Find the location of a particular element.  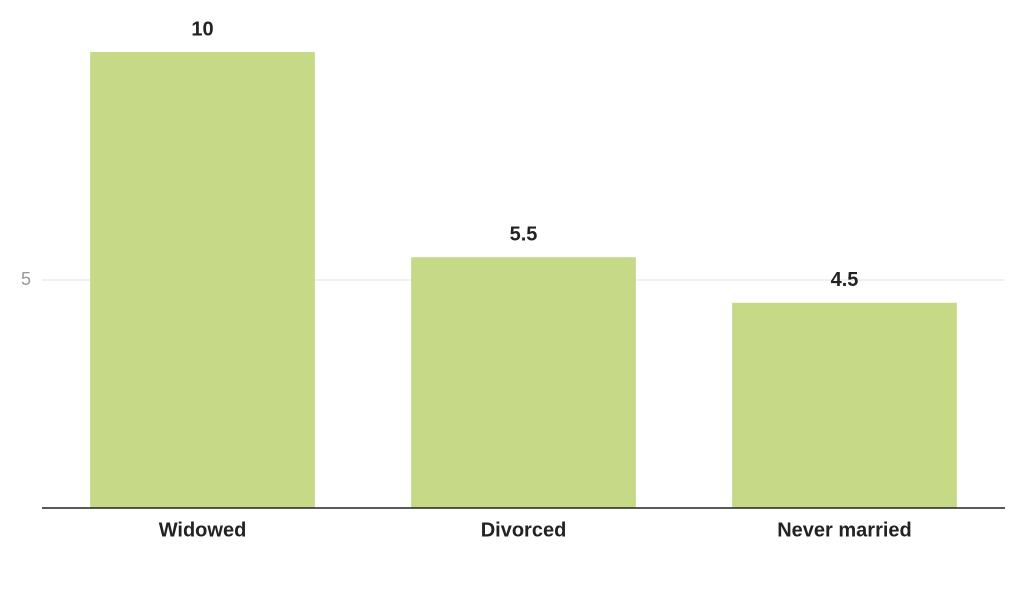

value-label: 5.5 is located at coordinates (524, 234).